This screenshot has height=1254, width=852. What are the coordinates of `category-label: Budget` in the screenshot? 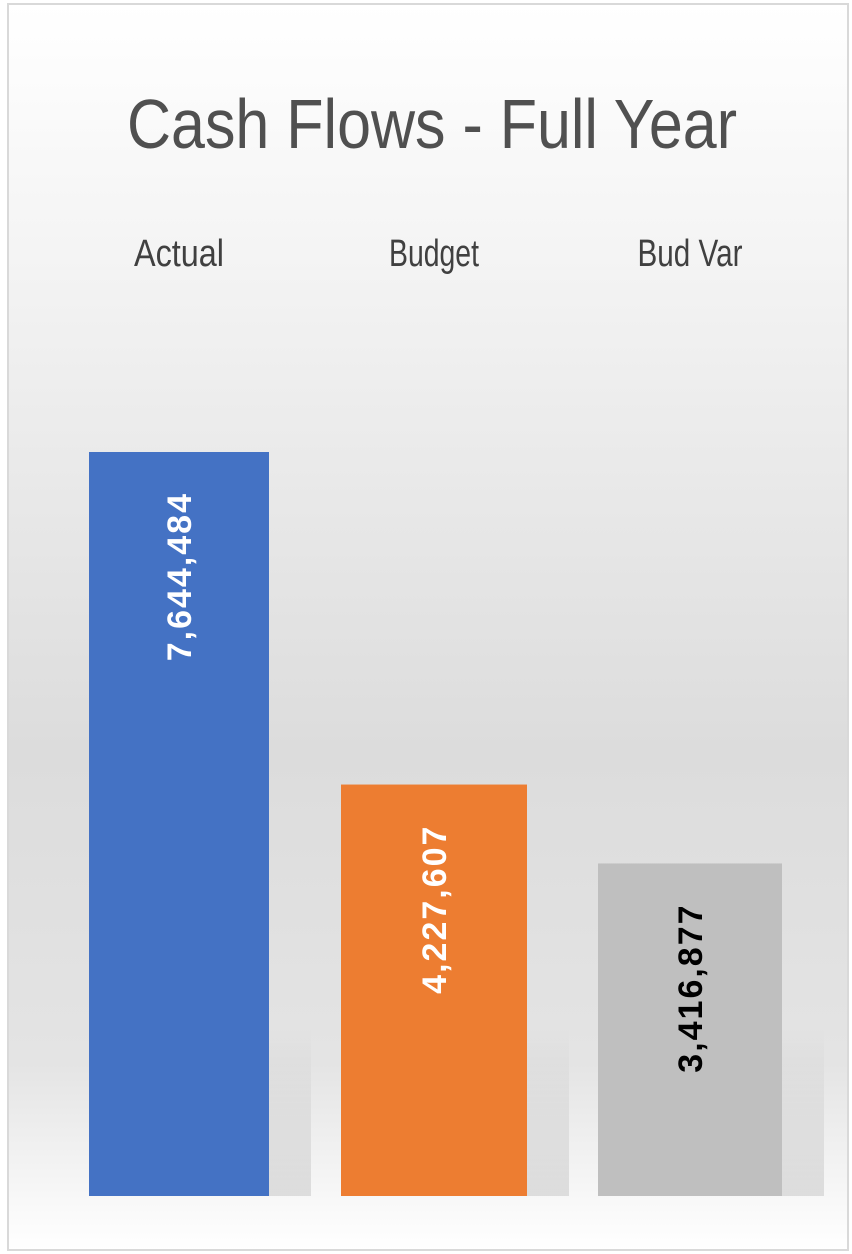 It's located at (434, 254).